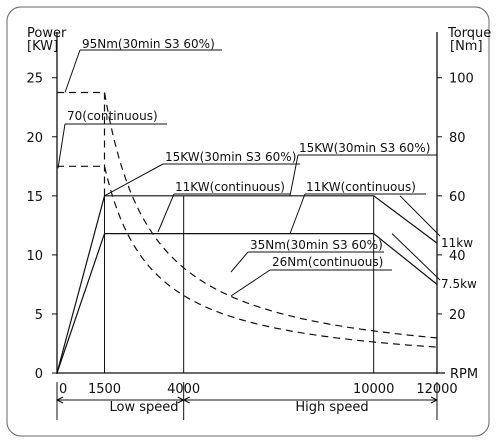 The height and width of the screenshot is (448, 496). What do you see at coordinates (59, 400) in the screenshot?
I see `range-low-arrow-left` at bounding box center [59, 400].